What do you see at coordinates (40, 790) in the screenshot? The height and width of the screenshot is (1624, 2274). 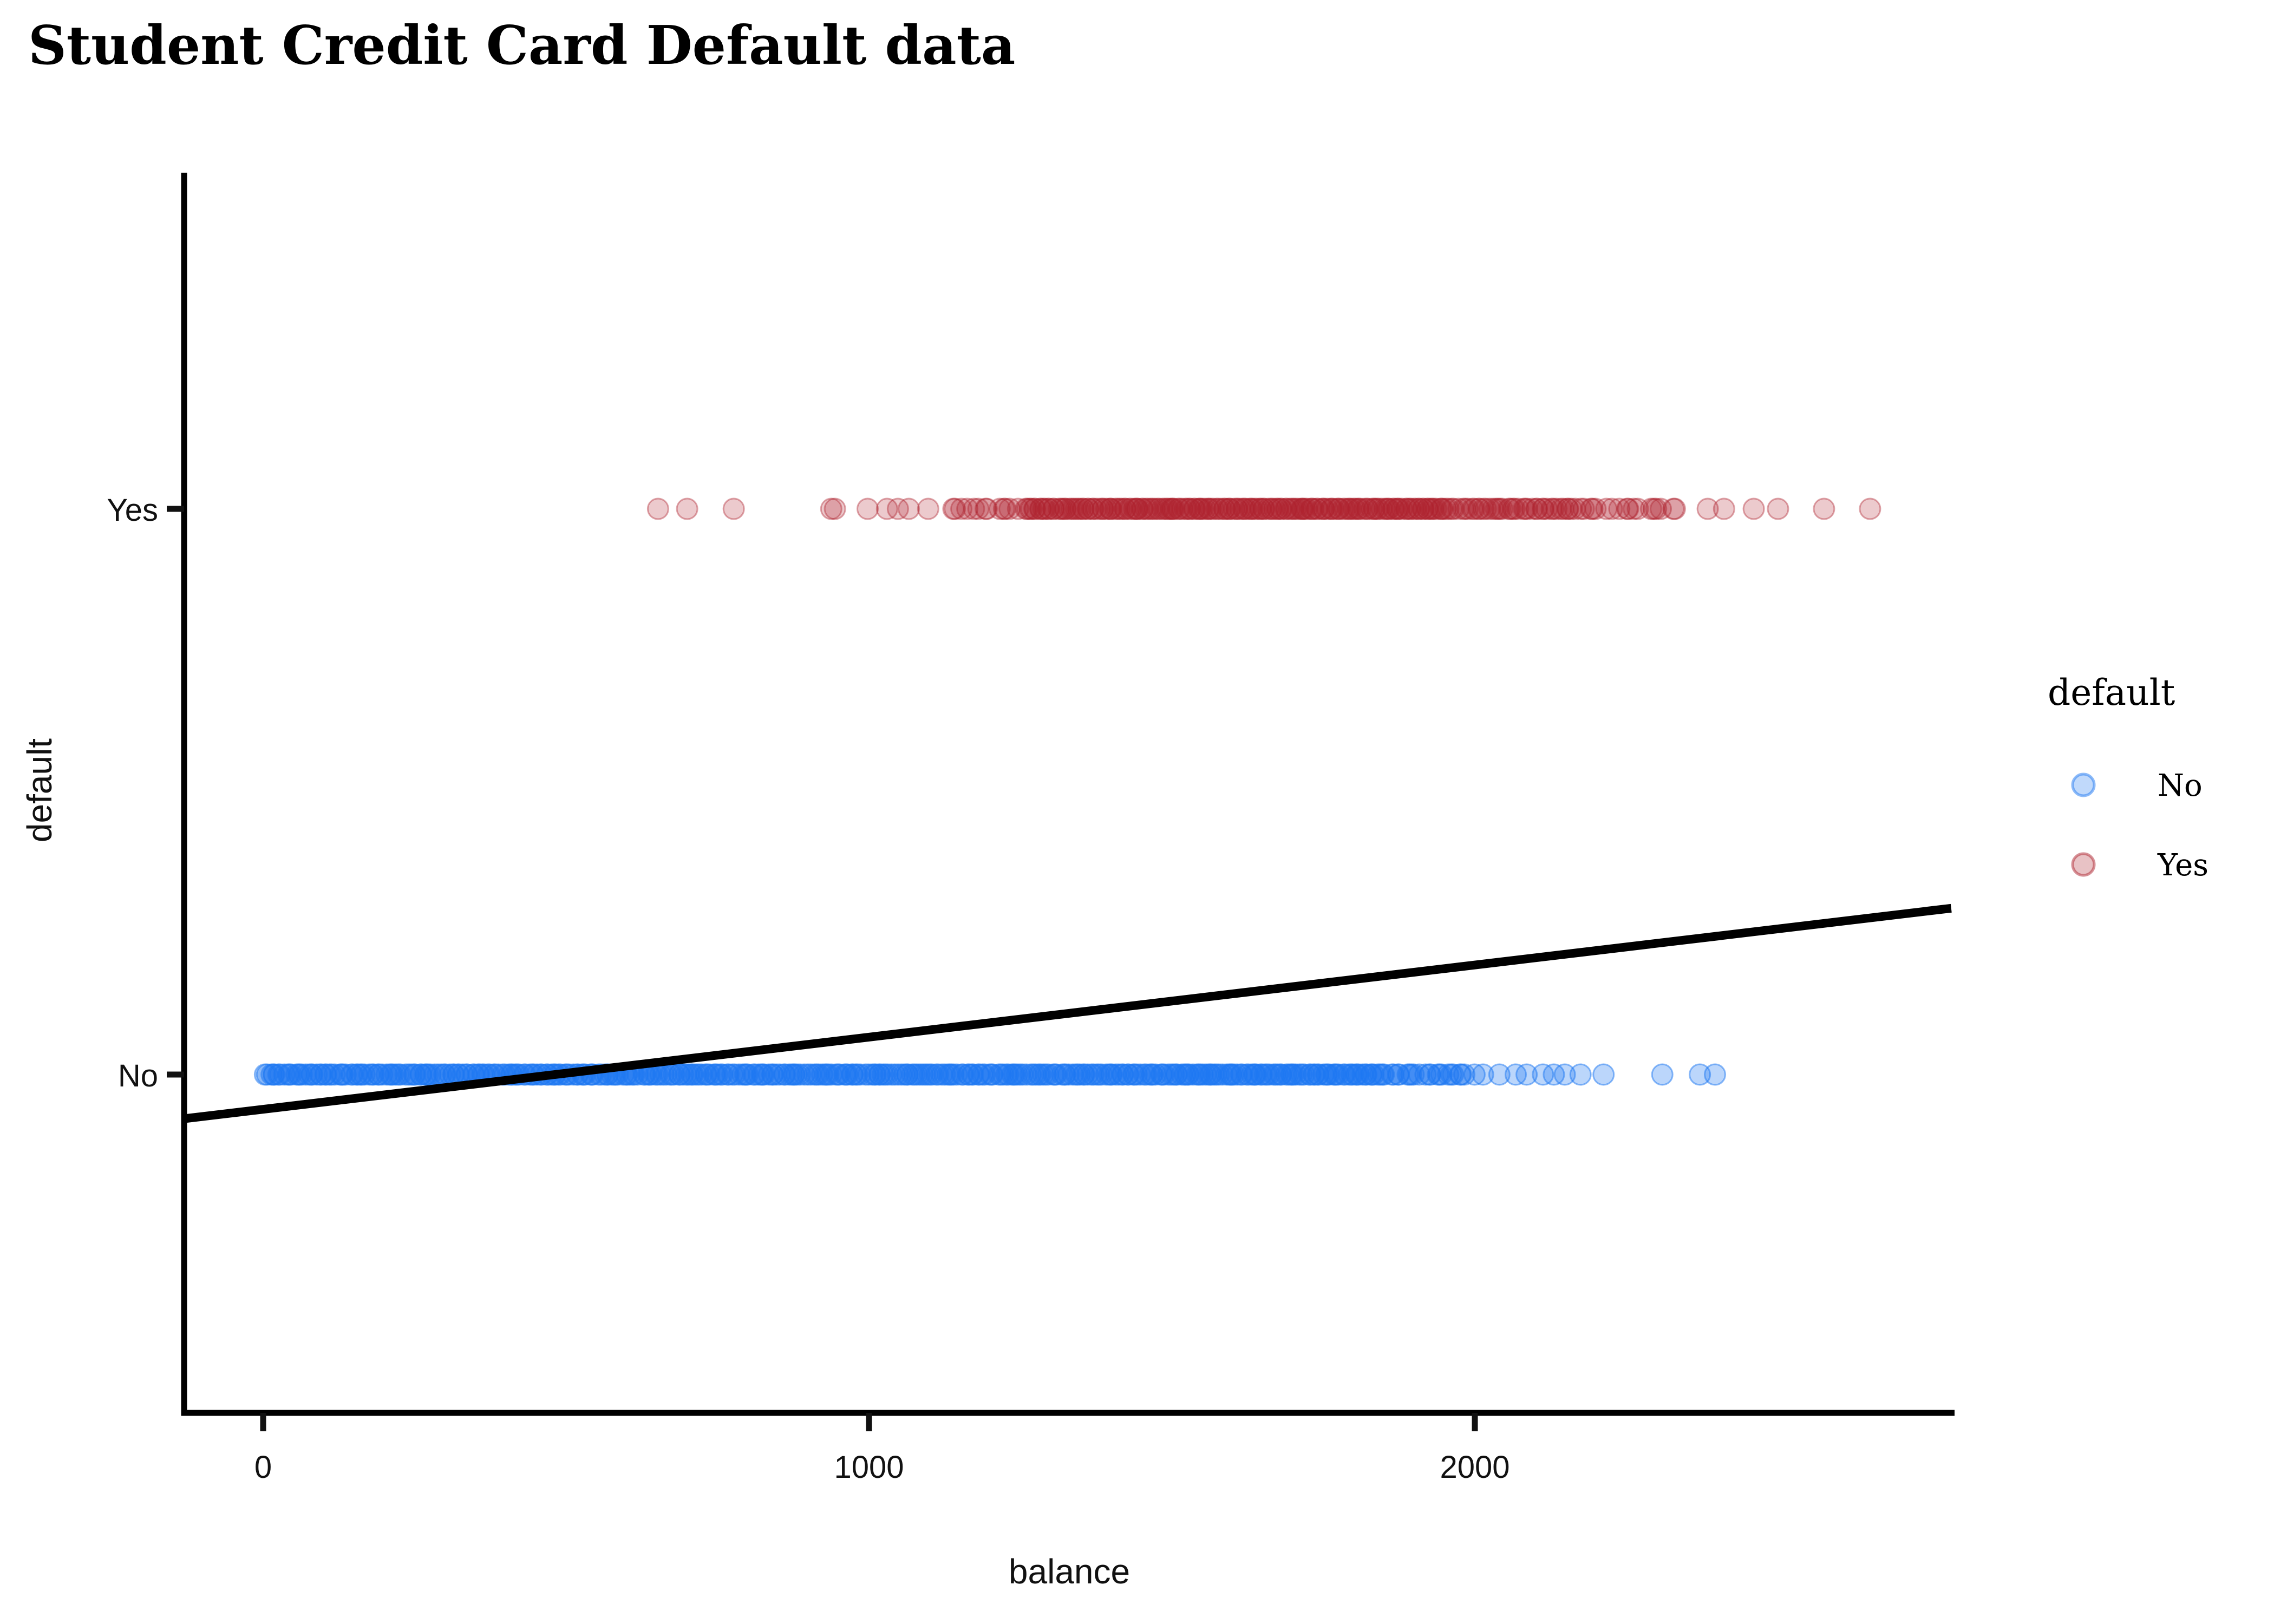 I see `y-axis-label: default` at bounding box center [40, 790].